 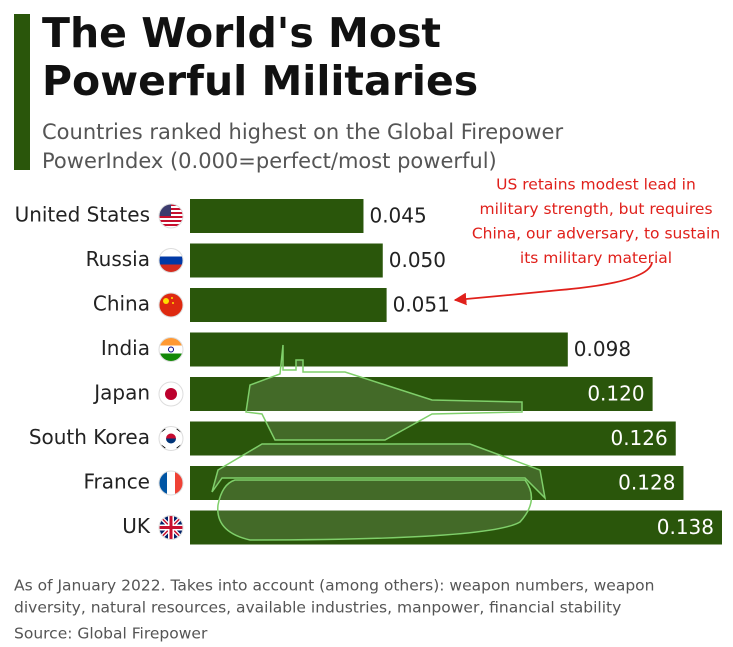 What do you see at coordinates (646, 483) in the screenshot?
I see `value-label: 0.128` at bounding box center [646, 483].